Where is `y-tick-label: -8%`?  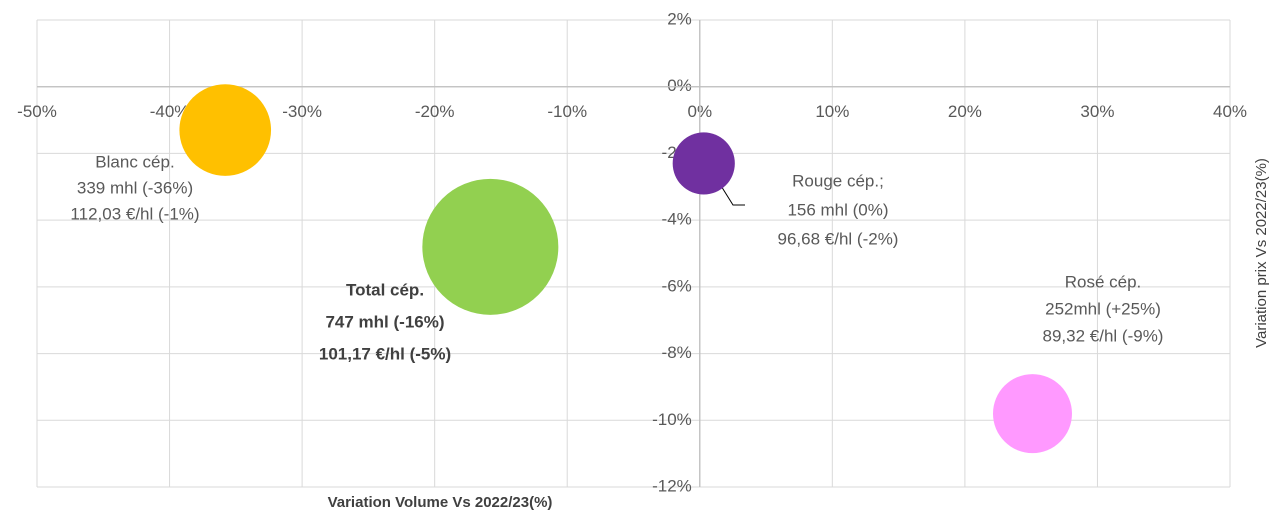 y-tick-label: -8% is located at coordinates (677, 352).